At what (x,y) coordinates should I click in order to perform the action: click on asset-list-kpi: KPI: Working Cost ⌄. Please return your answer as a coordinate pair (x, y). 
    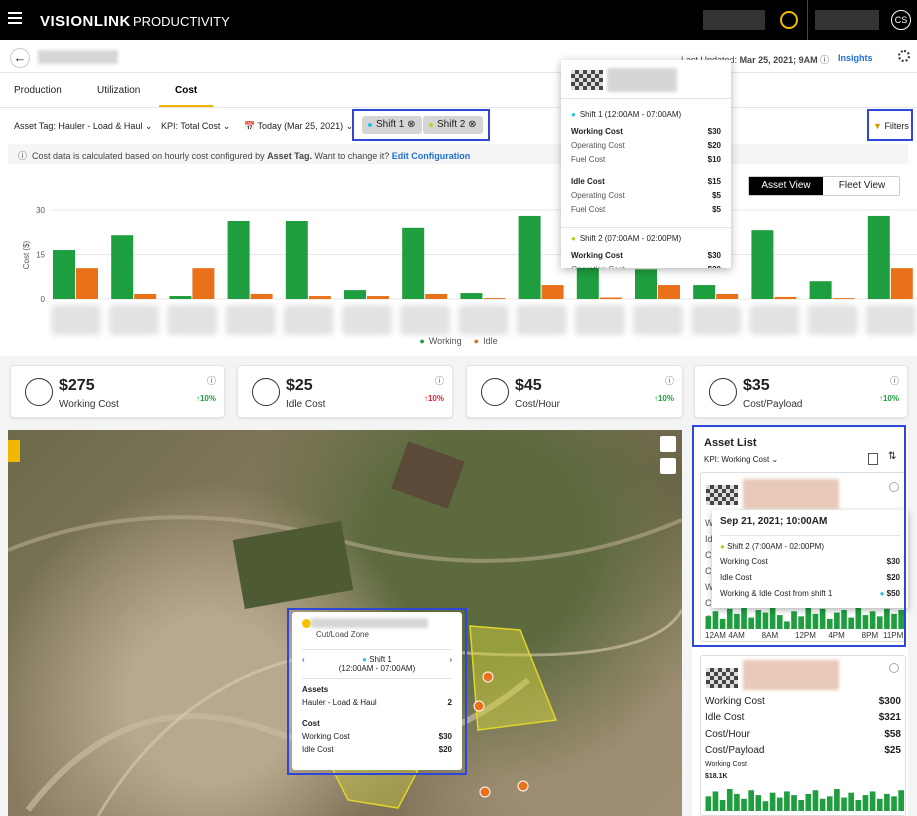
    Looking at the image, I should click on (741, 459).